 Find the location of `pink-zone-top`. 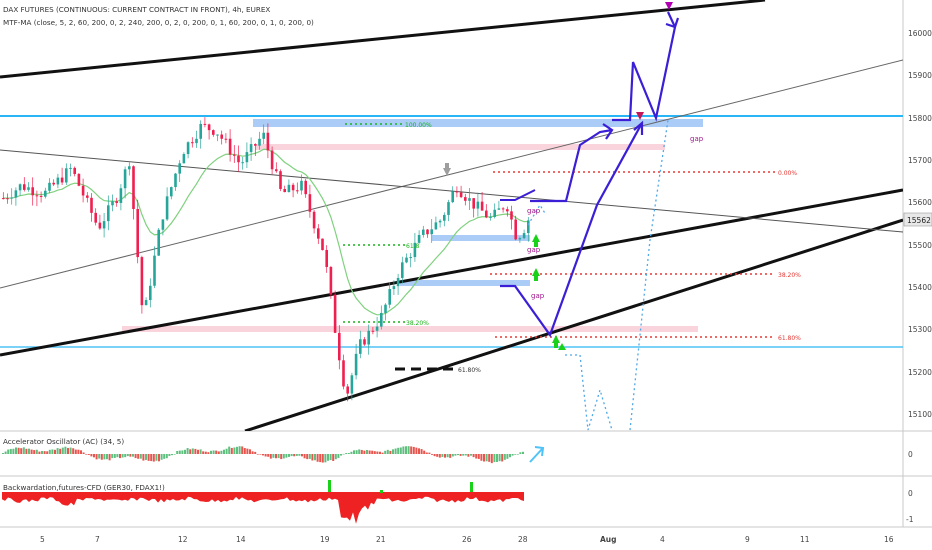

pink-zone-top is located at coordinates (460, 147).